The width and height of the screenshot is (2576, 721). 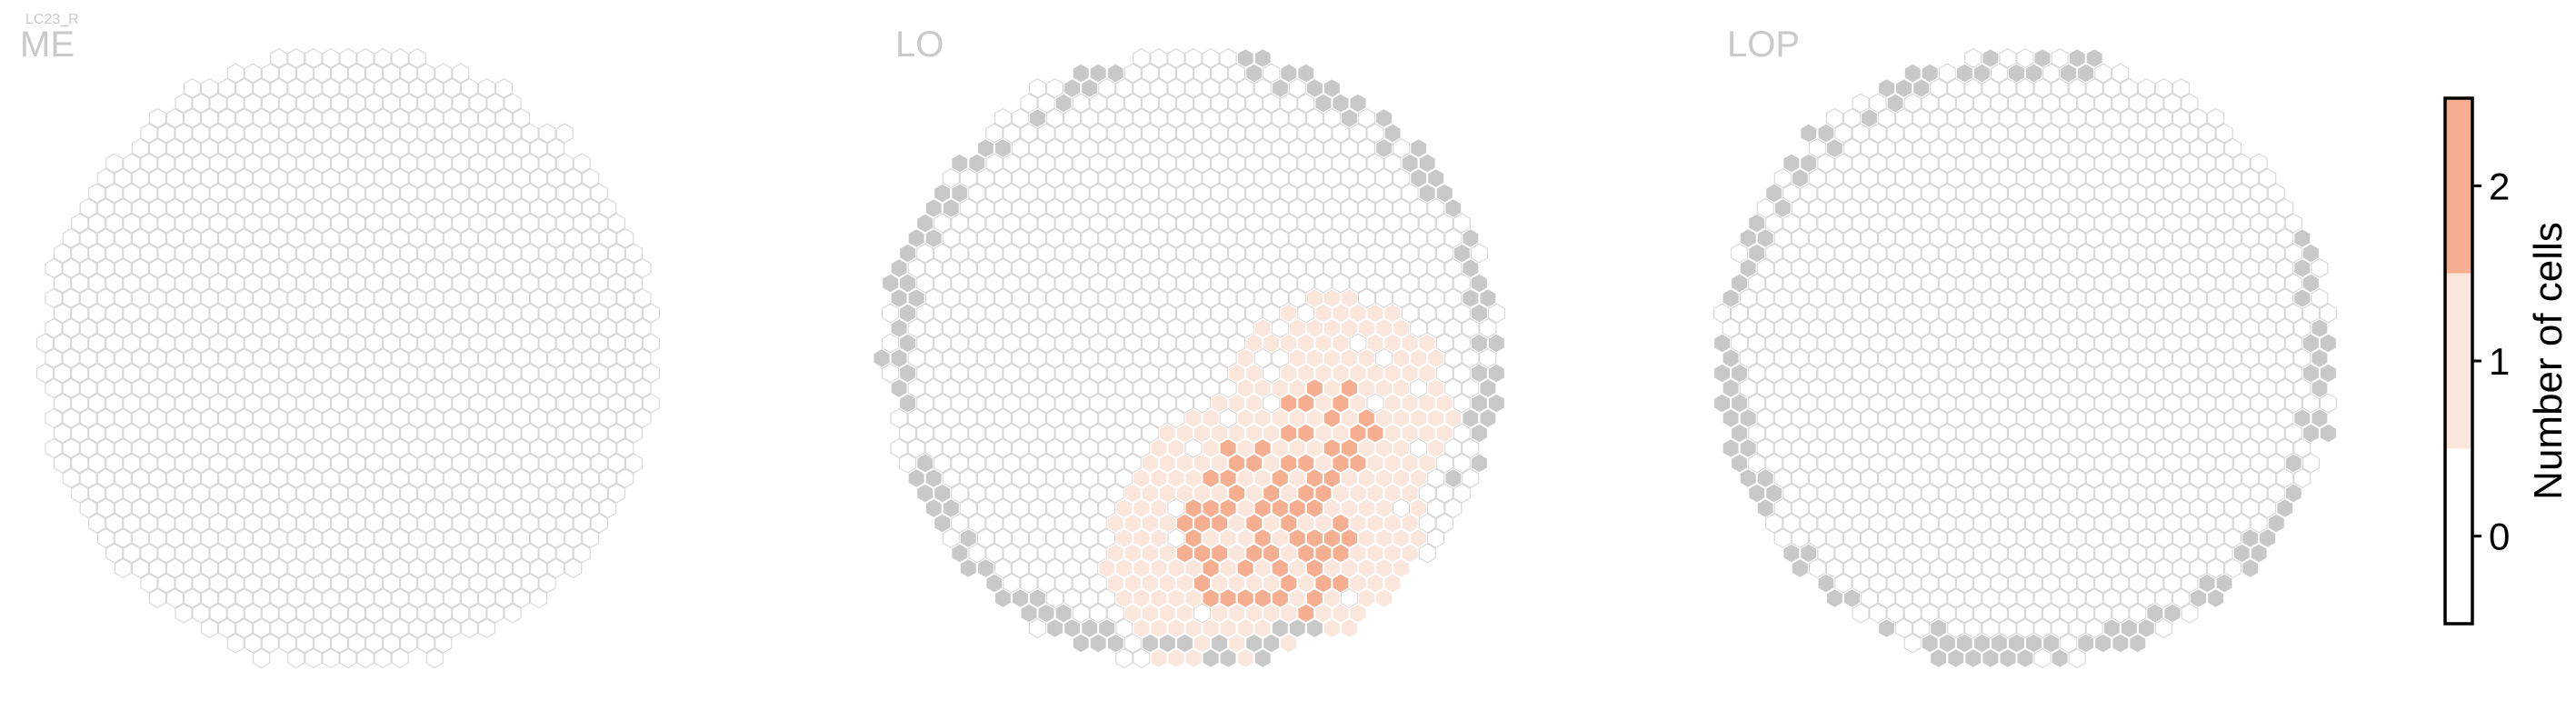 I want to click on colorbar: 012 Number of cells, so click(x=2507, y=361).